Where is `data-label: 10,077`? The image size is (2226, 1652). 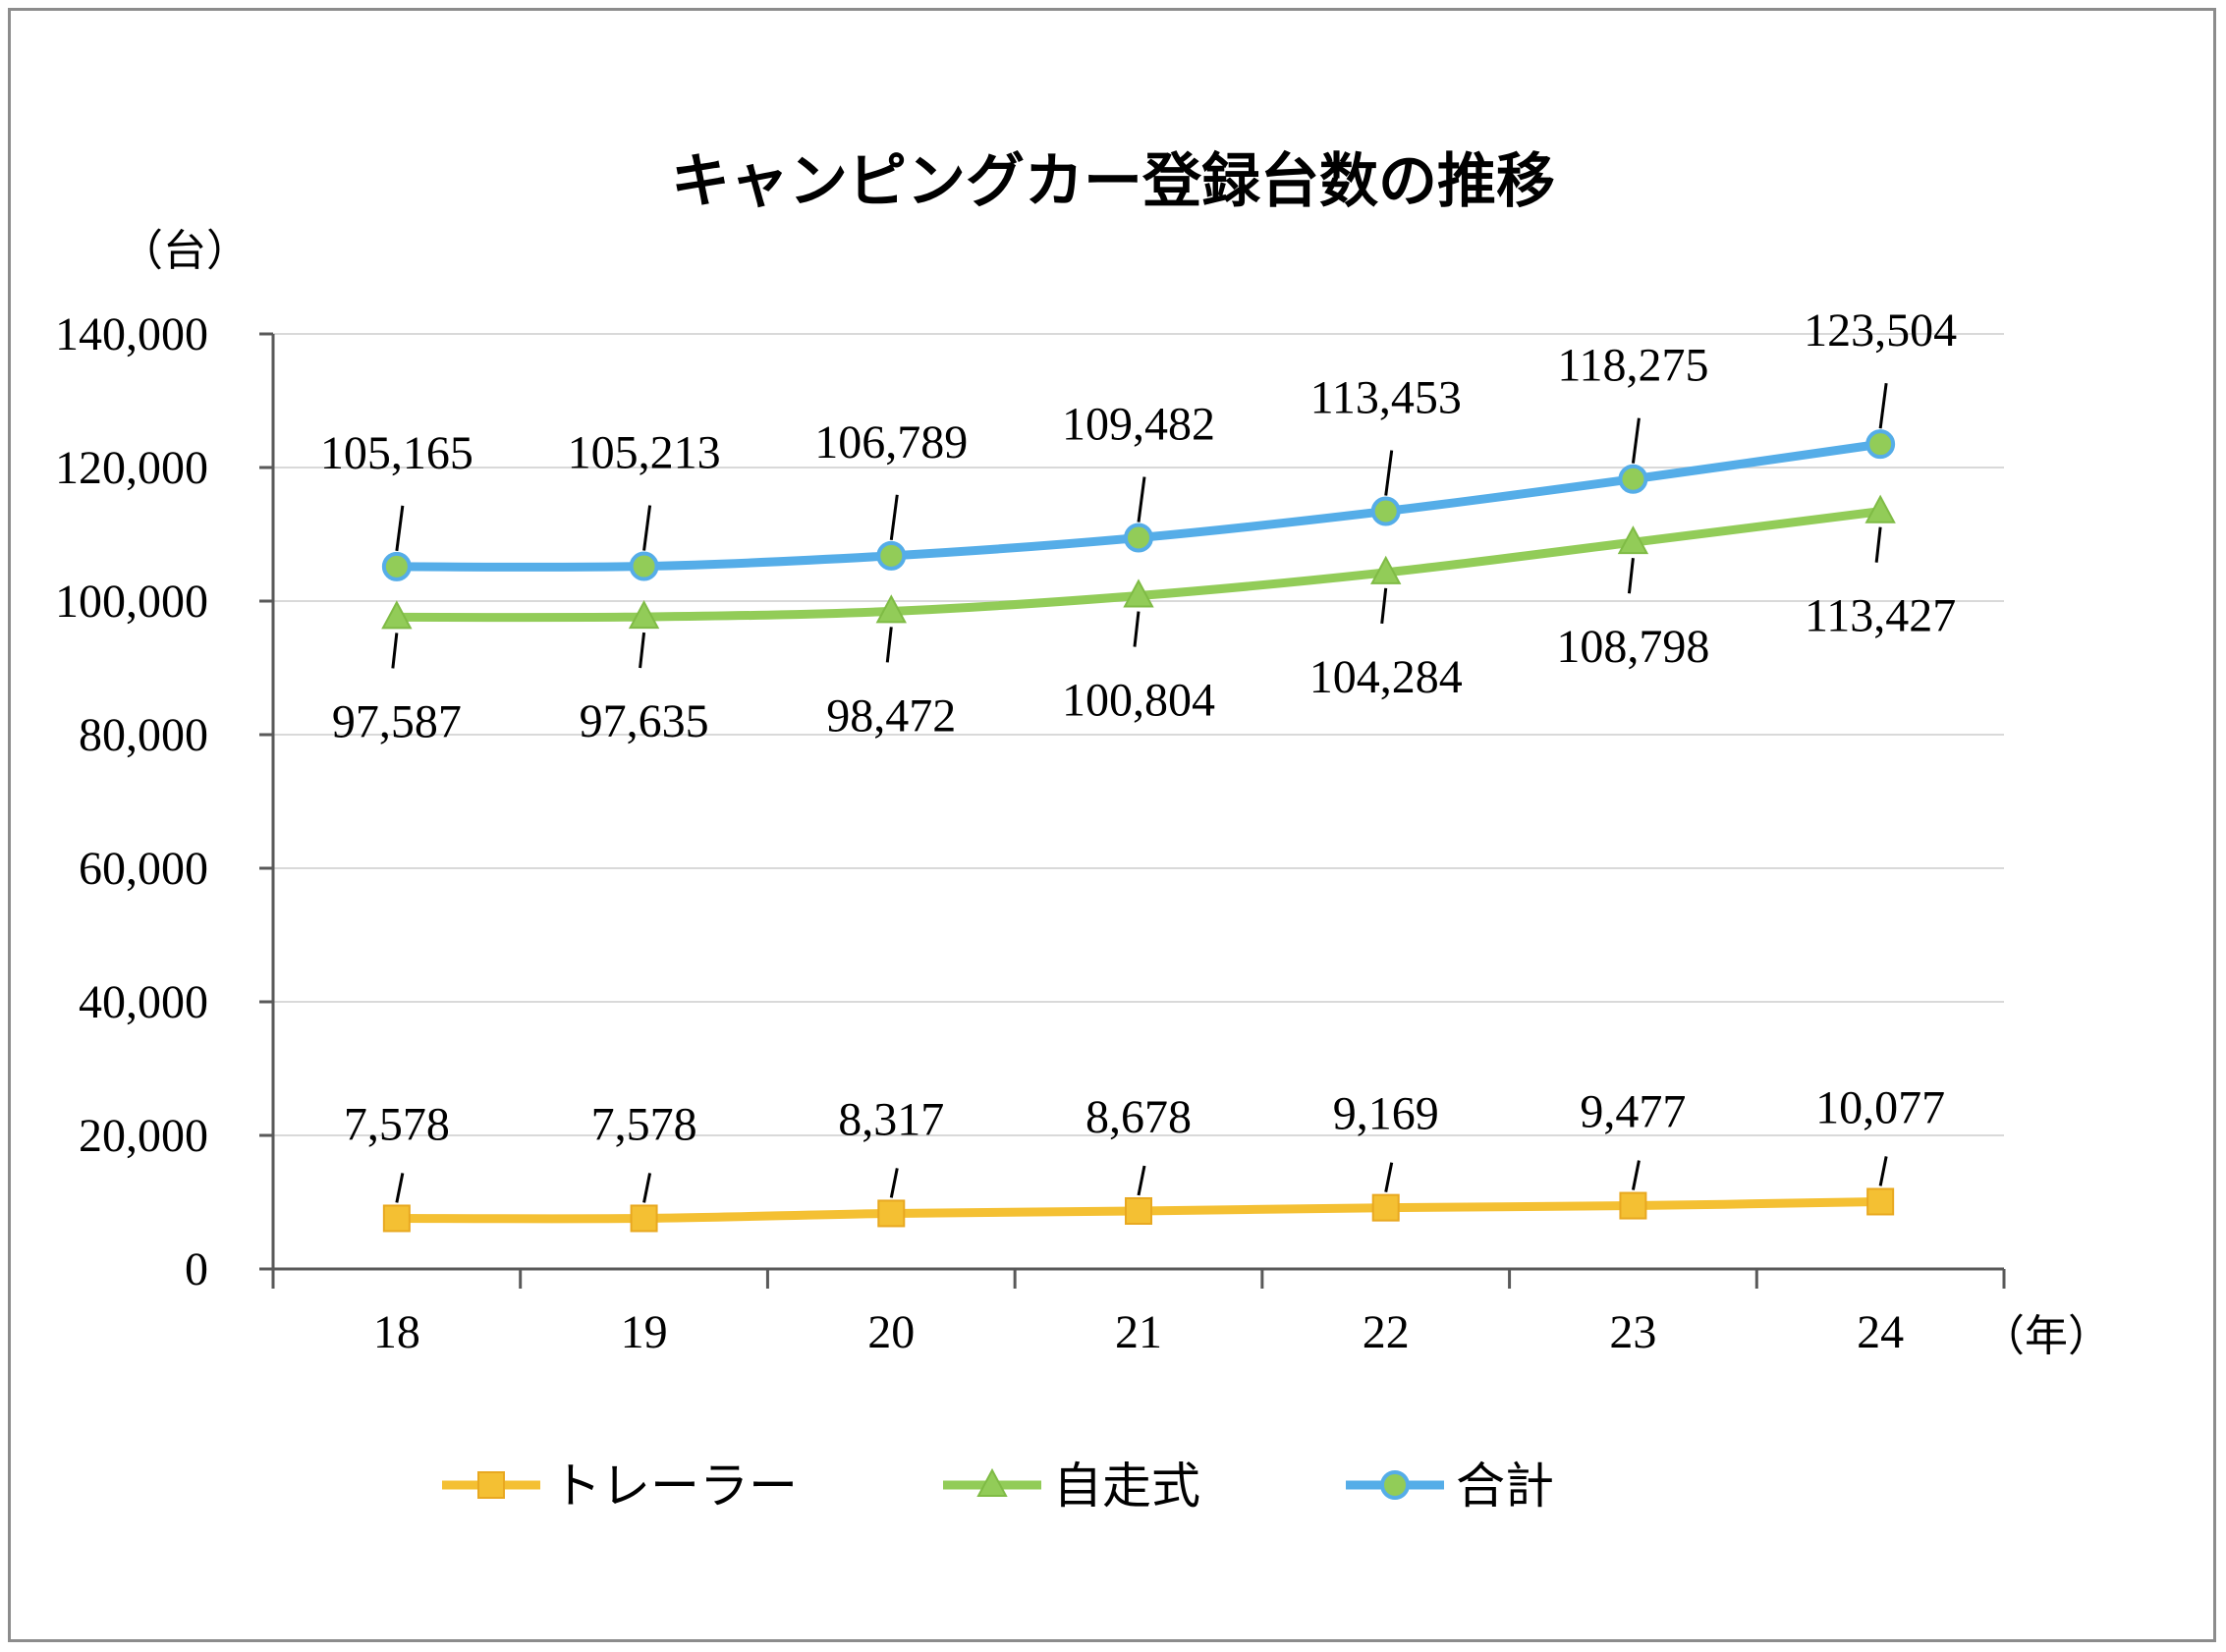
data-label: 10,077 is located at coordinates (1880, 1107).